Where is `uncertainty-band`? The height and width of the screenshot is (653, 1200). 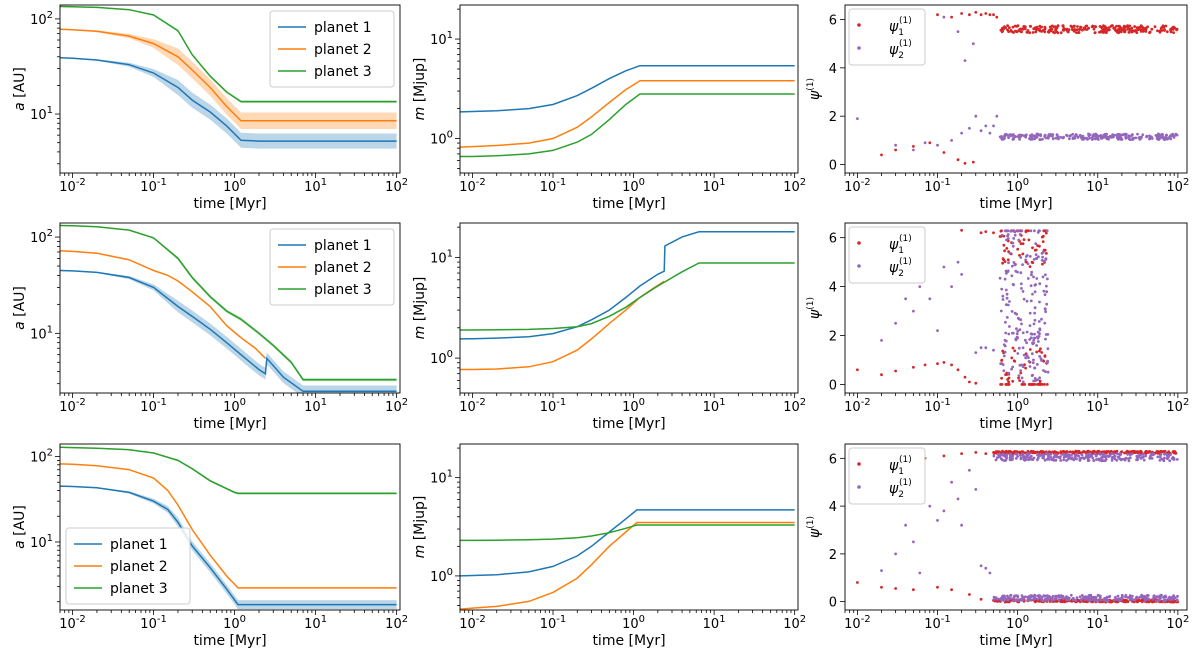
uncertainty-band is located at coordinates (228, 103).